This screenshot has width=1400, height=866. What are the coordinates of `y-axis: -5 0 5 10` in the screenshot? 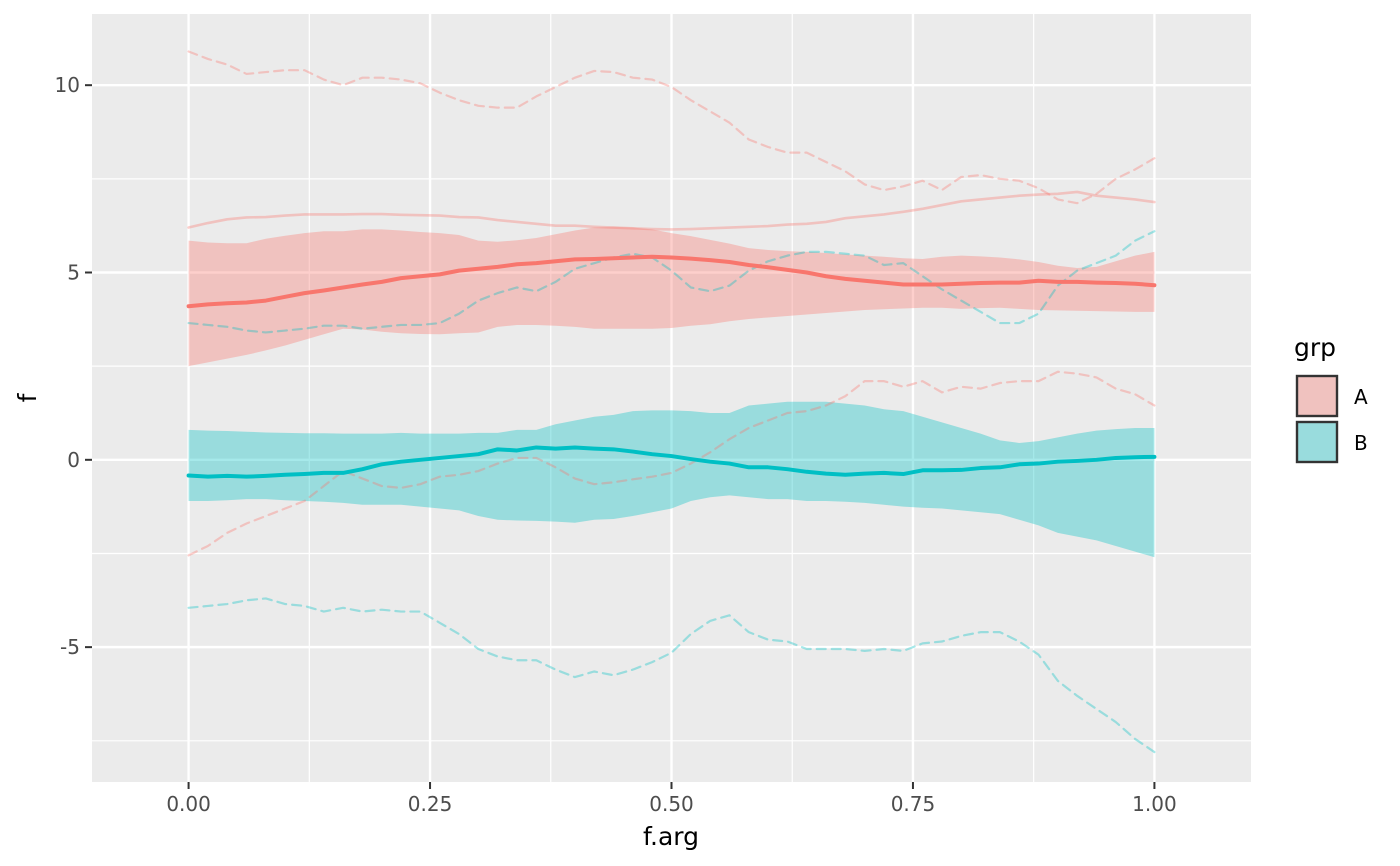 It's located at (73, 366).